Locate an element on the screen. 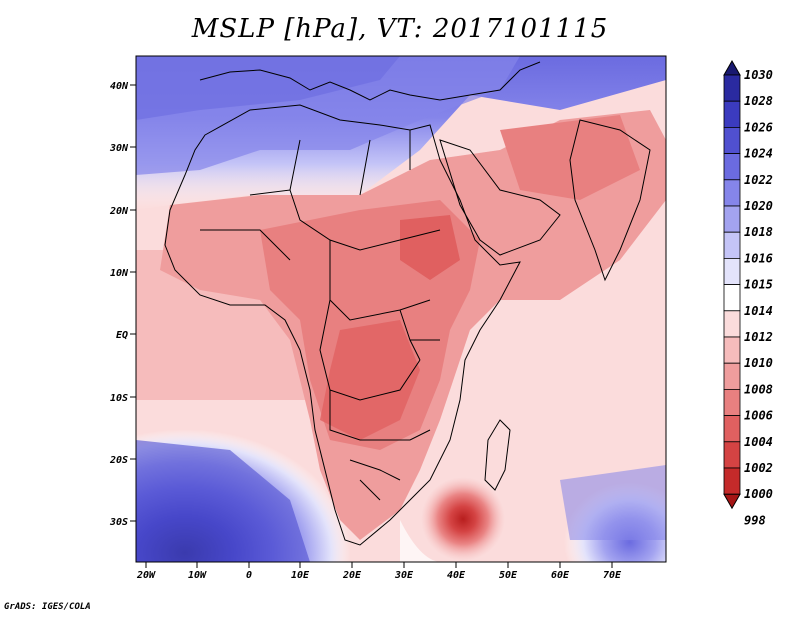 The image size is (800, 618). colorbar-label: 1008 is located at coordinates (758, 389).